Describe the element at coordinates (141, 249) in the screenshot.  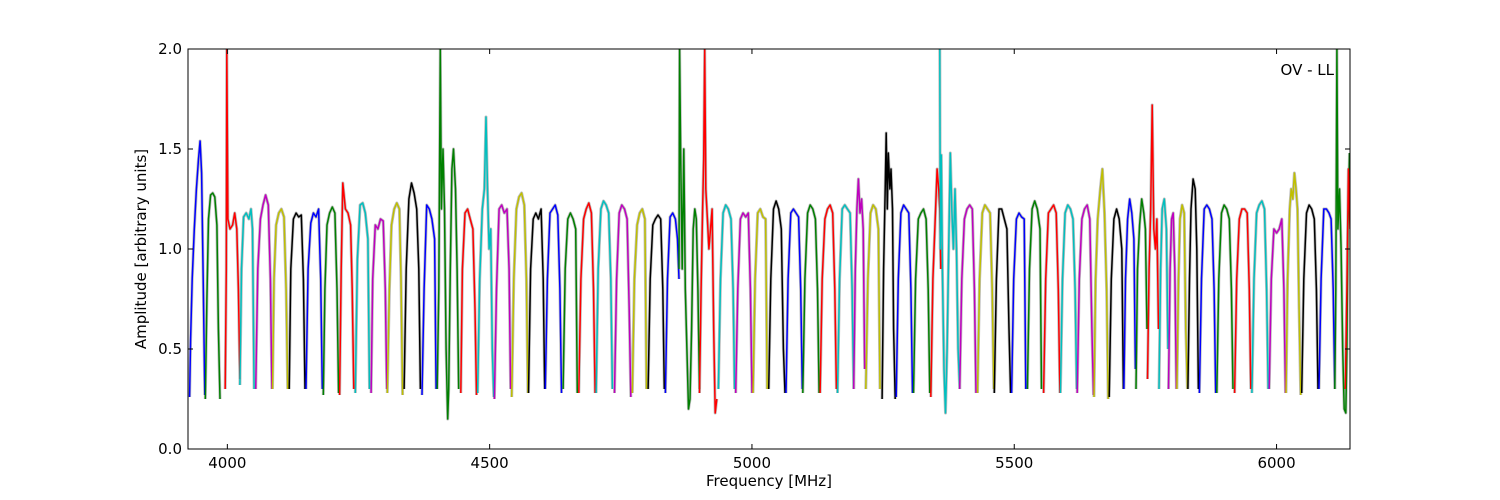
I see `y-axis-label: Amplitude [arbitrary units]` at that location.